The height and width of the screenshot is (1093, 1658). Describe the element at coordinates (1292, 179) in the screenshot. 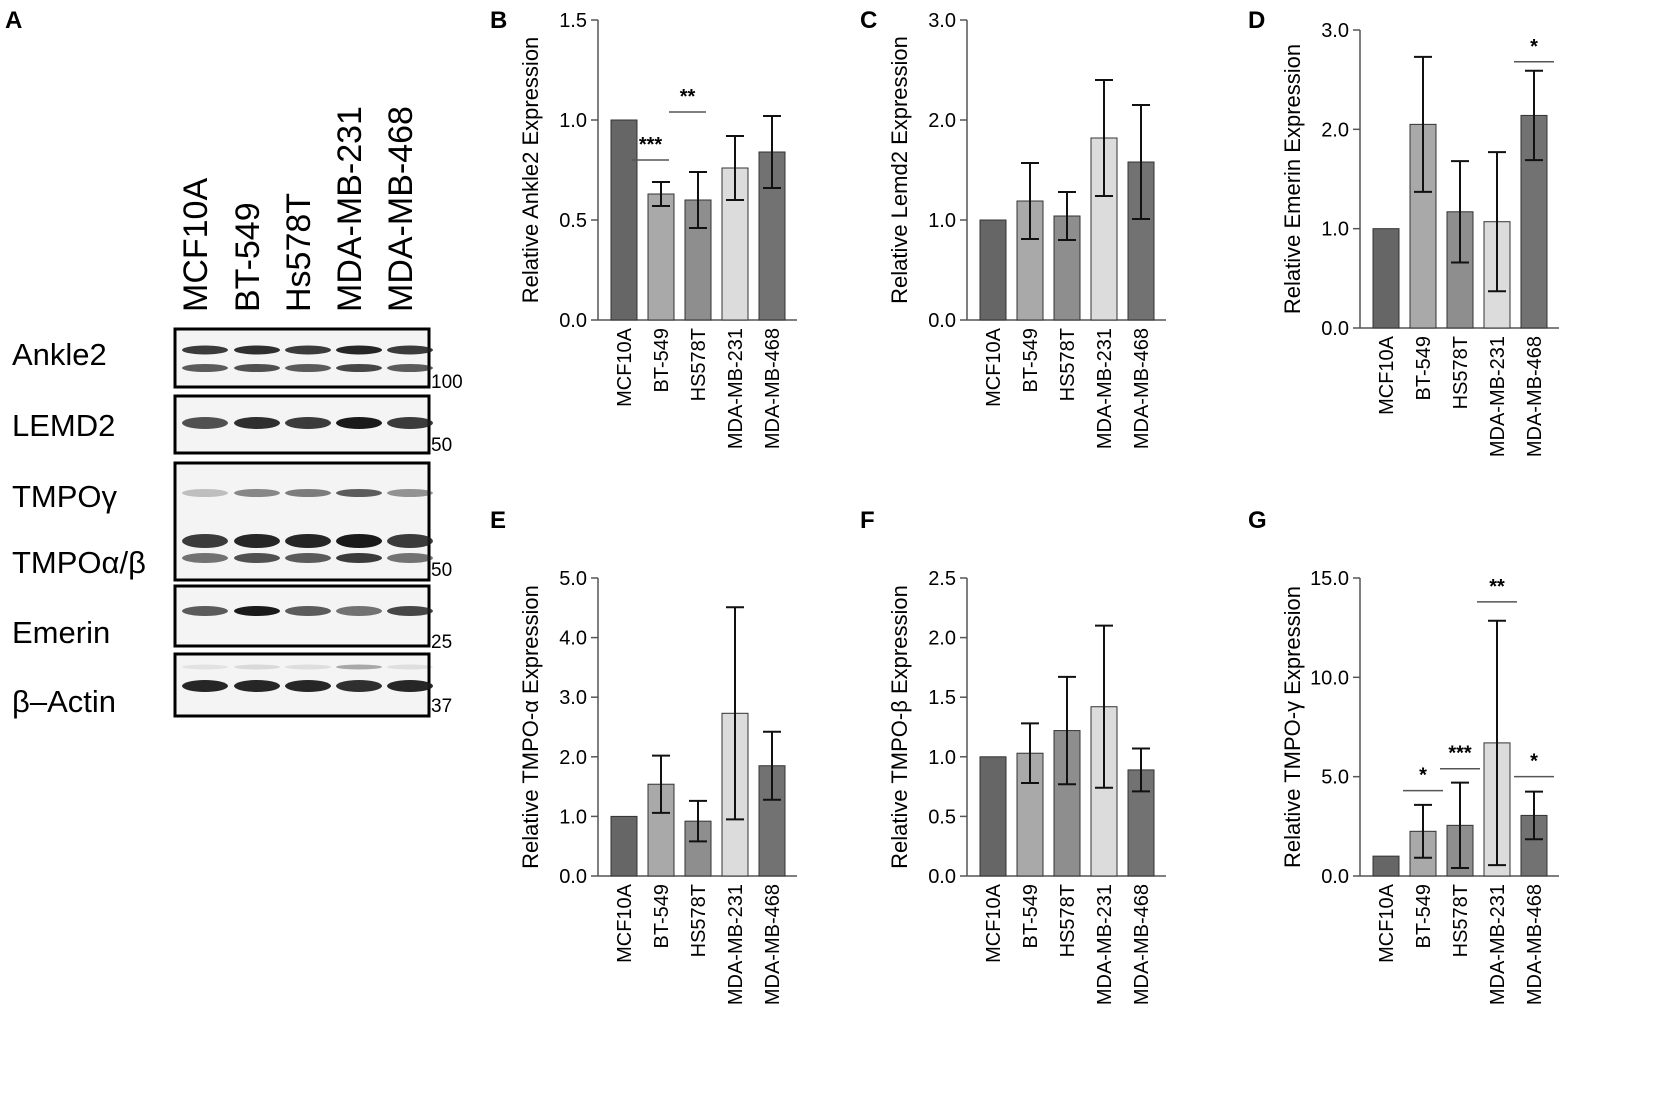

I see `y-axis-label: Relative Emerin Expression` at that location.